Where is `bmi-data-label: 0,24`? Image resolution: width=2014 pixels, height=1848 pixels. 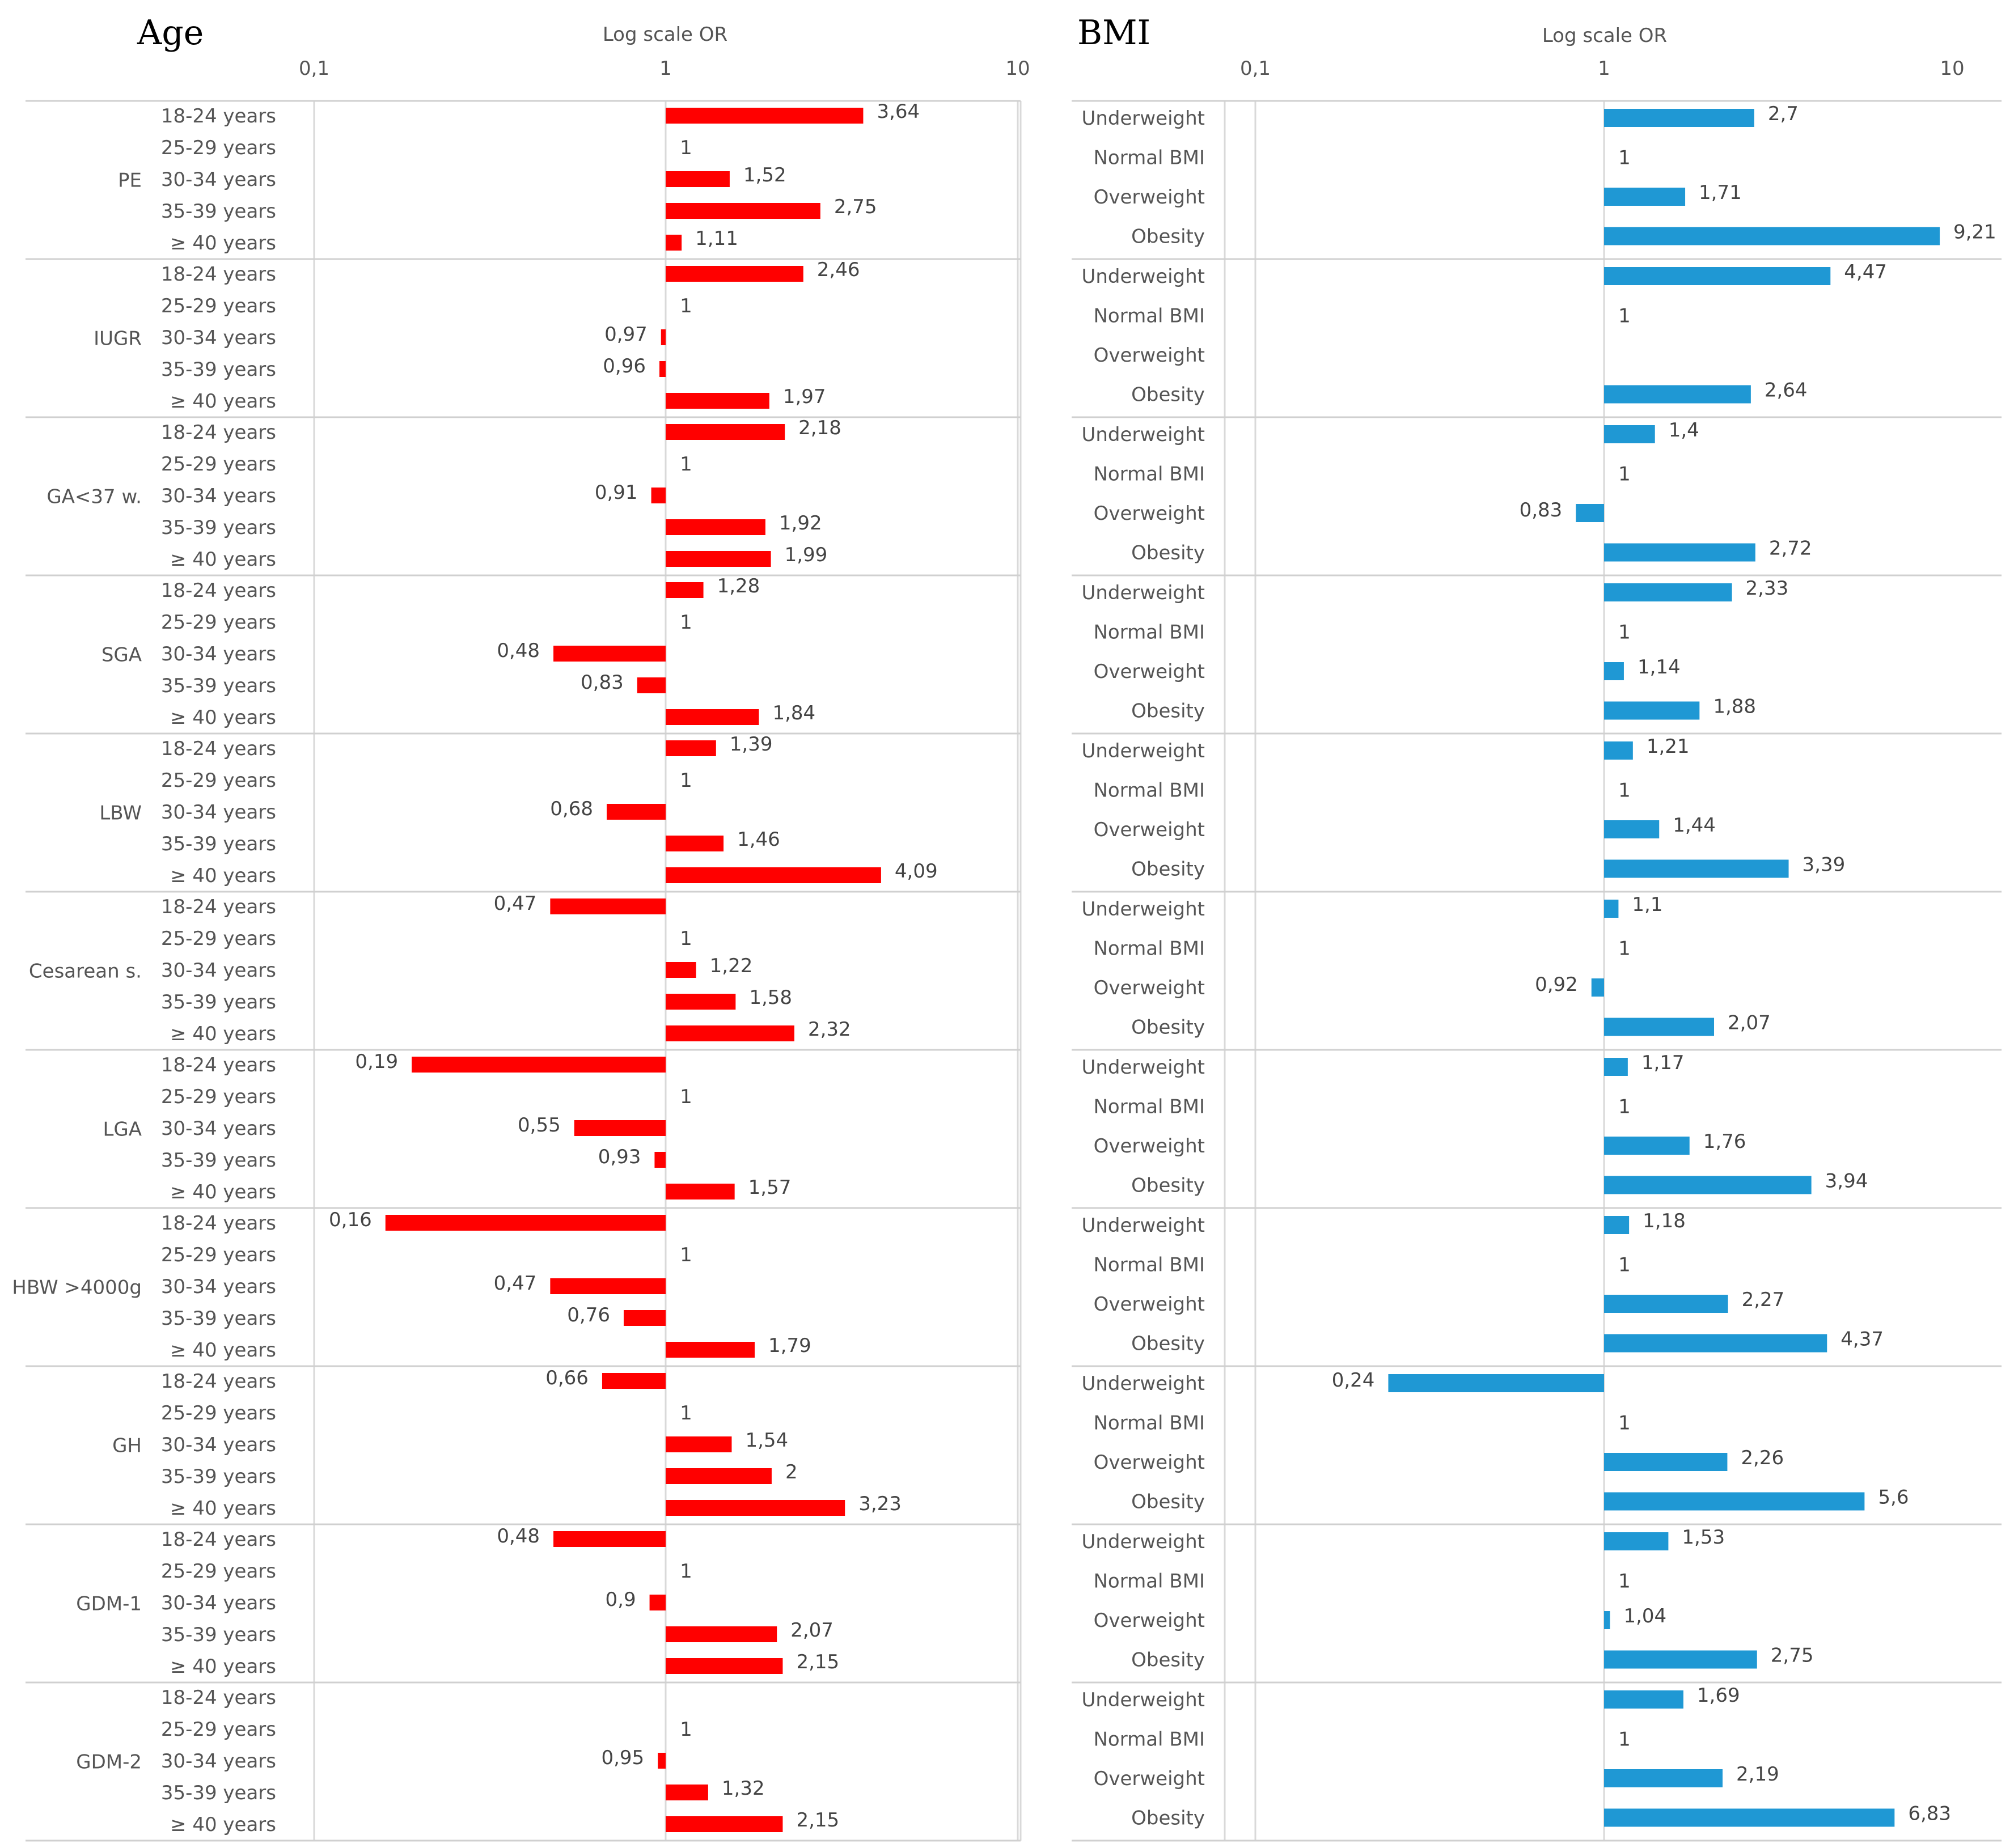 bmi-data-label: 0,24 is located at coordinates (1353, 1380).